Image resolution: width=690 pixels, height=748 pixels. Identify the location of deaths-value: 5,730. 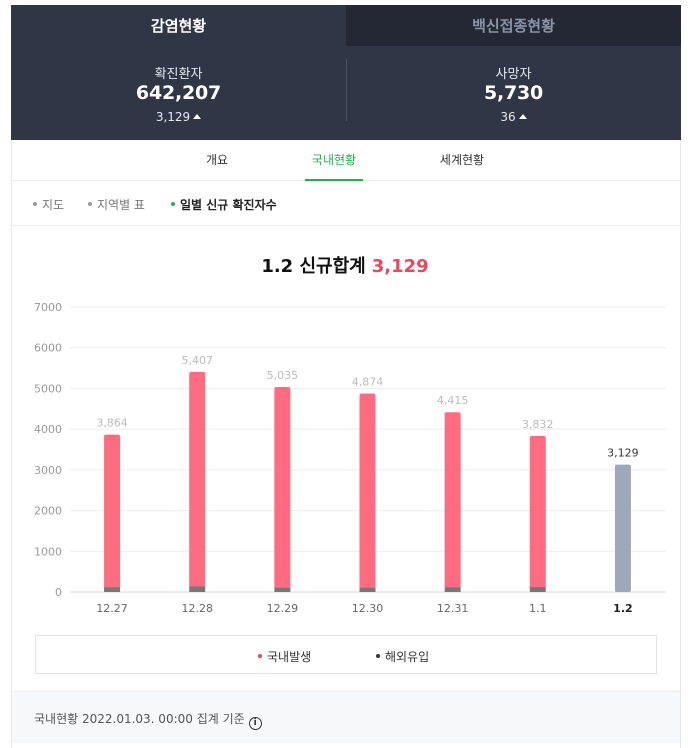
(513, 93).